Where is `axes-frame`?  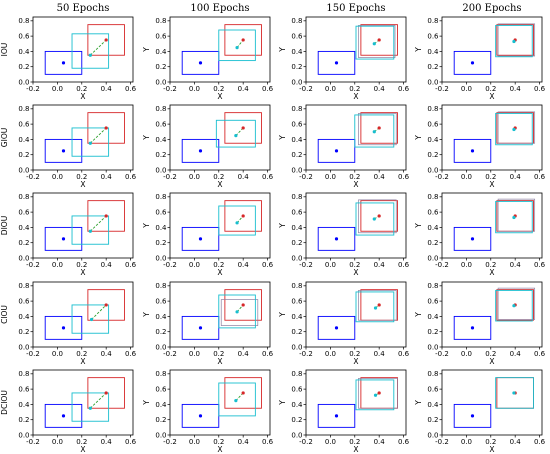 axes-frame is located at coordinates (492, 49).